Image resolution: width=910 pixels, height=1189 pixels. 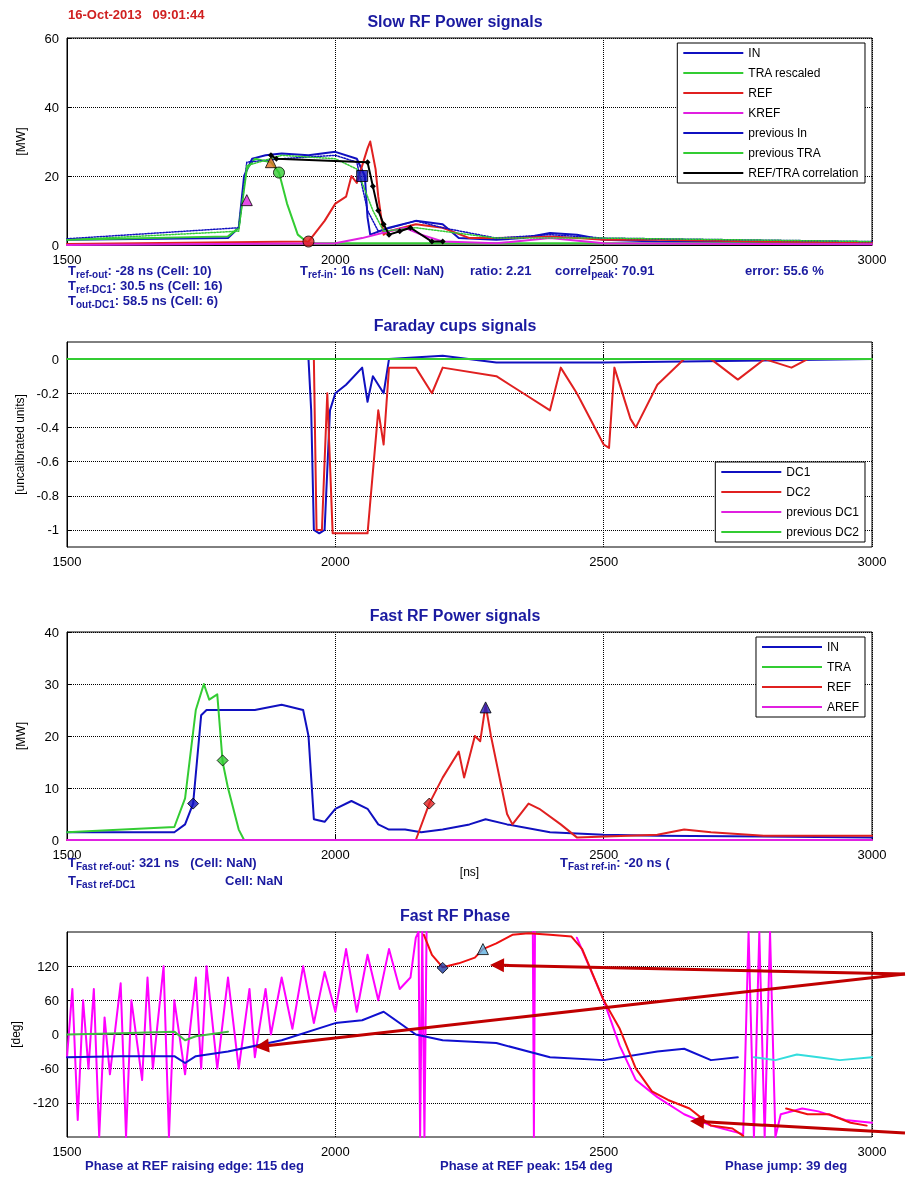 What do you see at coordinates (455, 915) in the screenshot?
I see `chart-title: Fast RF Phase` at bounding box center [455, 915].